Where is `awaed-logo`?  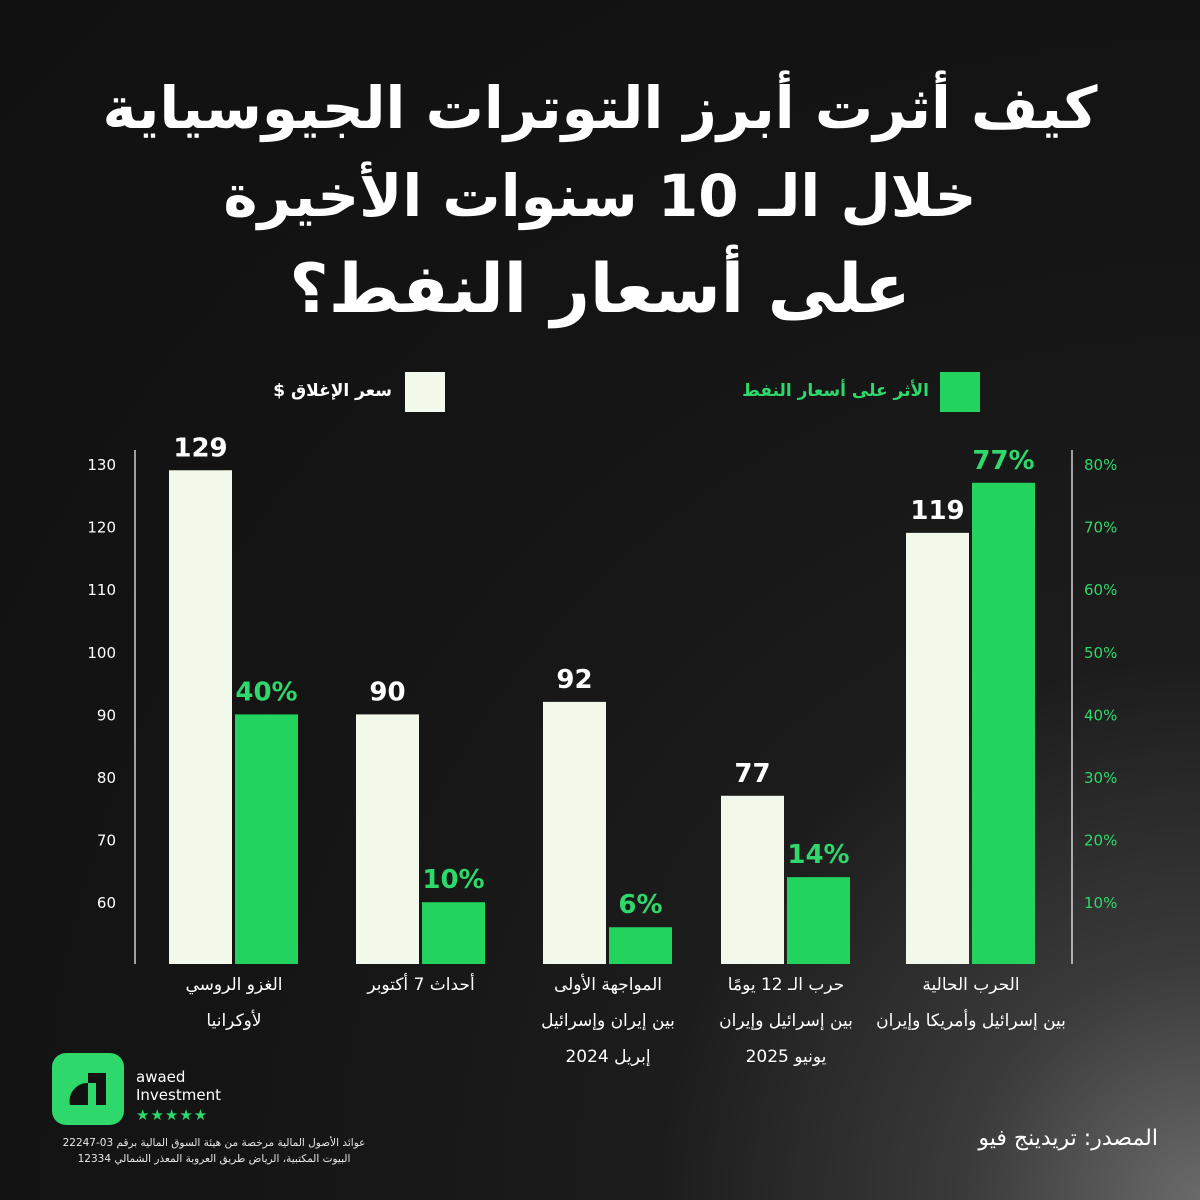
awaed-logo is located at coordinates (88, 1089).